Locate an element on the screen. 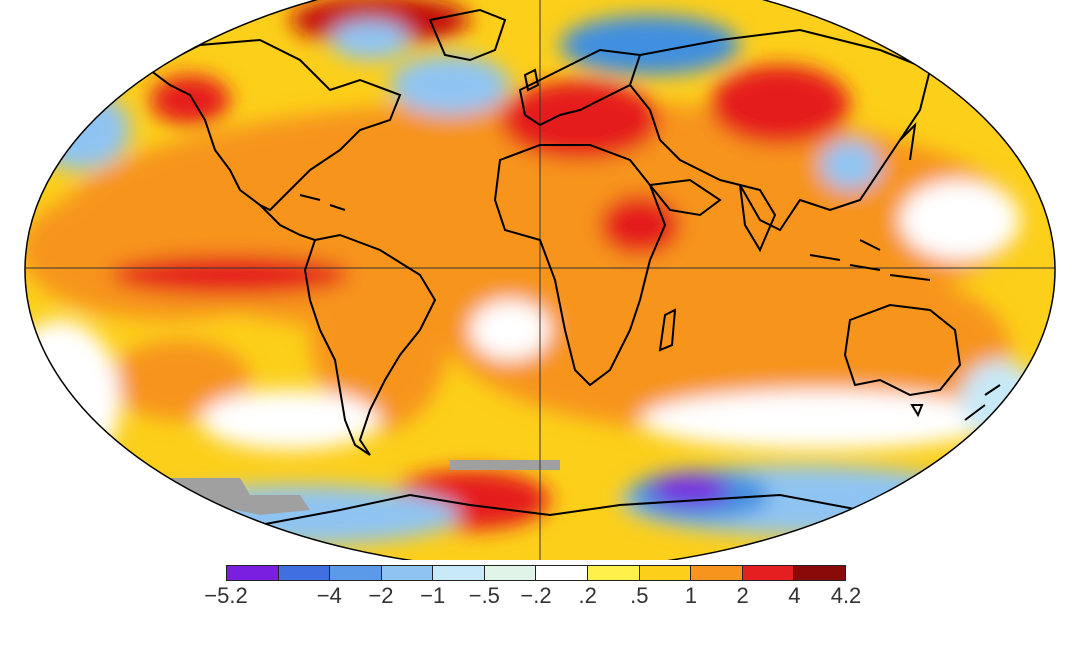 Image resolution: width=1081 pixels, height=666 pixels. coast-central-america is located at coordinates (287, 222).